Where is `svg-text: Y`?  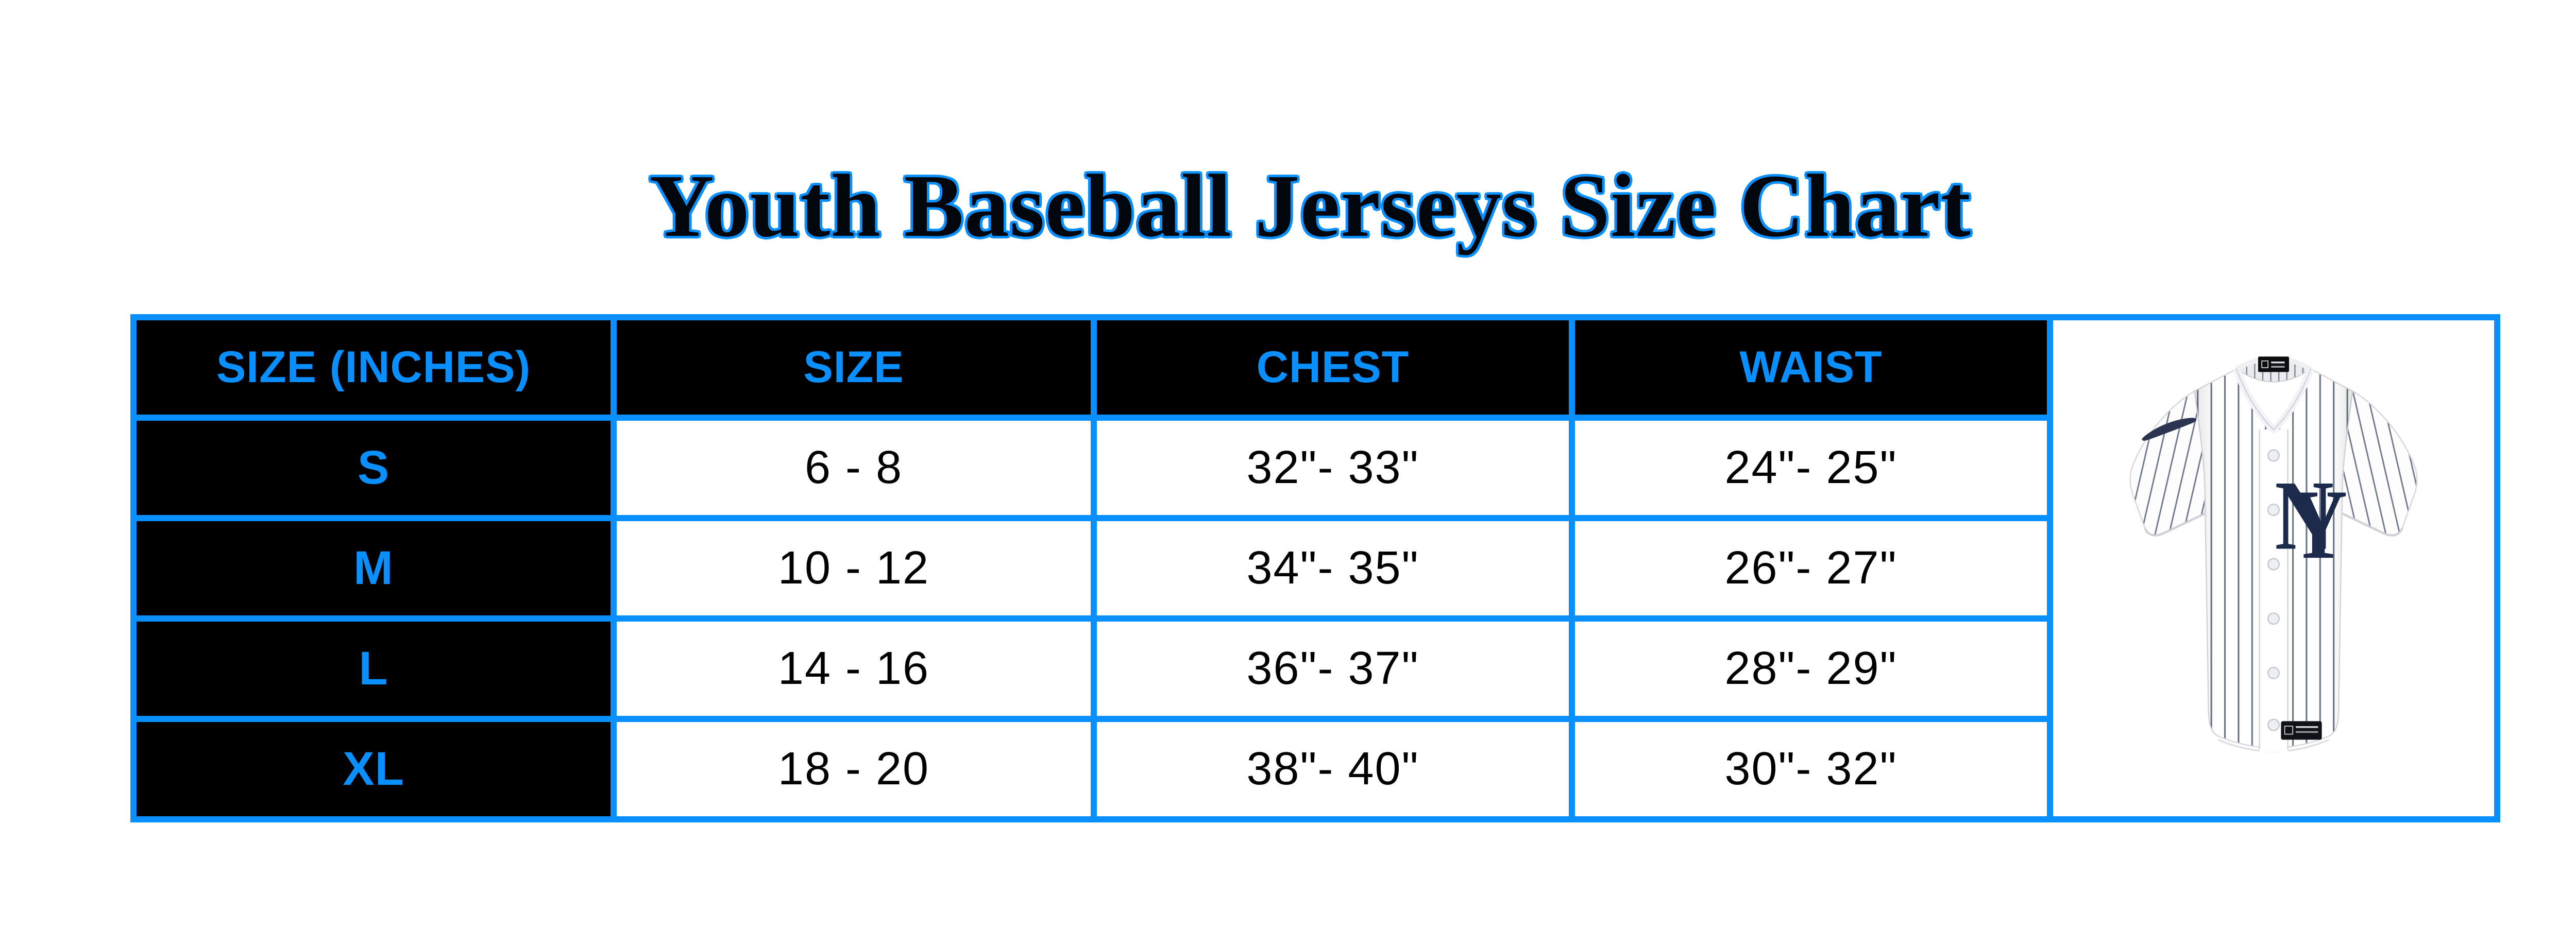
svg-text: Y is located at coordinates (2318, 525).